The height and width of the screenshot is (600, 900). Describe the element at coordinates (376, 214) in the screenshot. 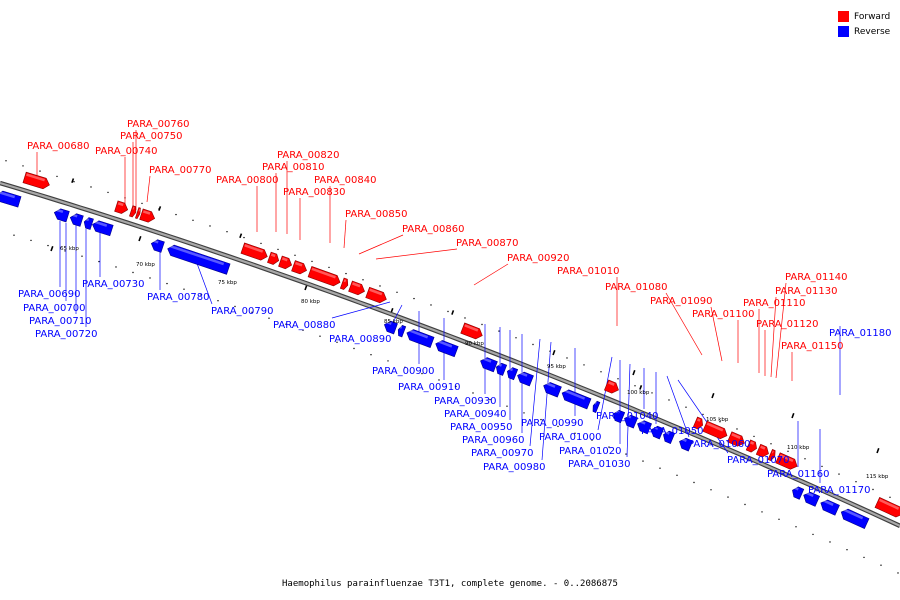

I see `forward-gene-label: PARA_00850` at that location.